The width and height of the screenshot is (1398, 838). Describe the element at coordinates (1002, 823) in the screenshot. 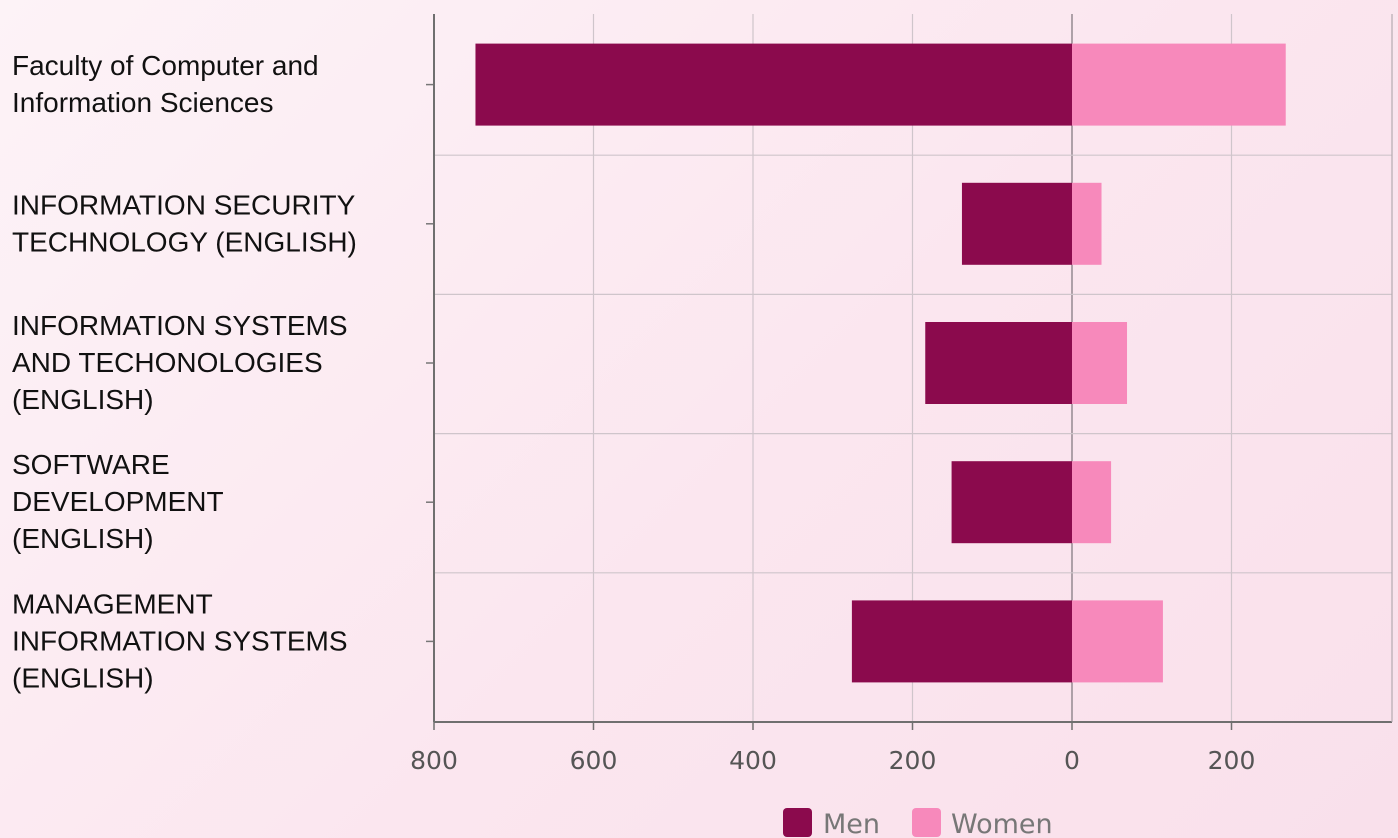

I see `legend-label: Women` at that location.